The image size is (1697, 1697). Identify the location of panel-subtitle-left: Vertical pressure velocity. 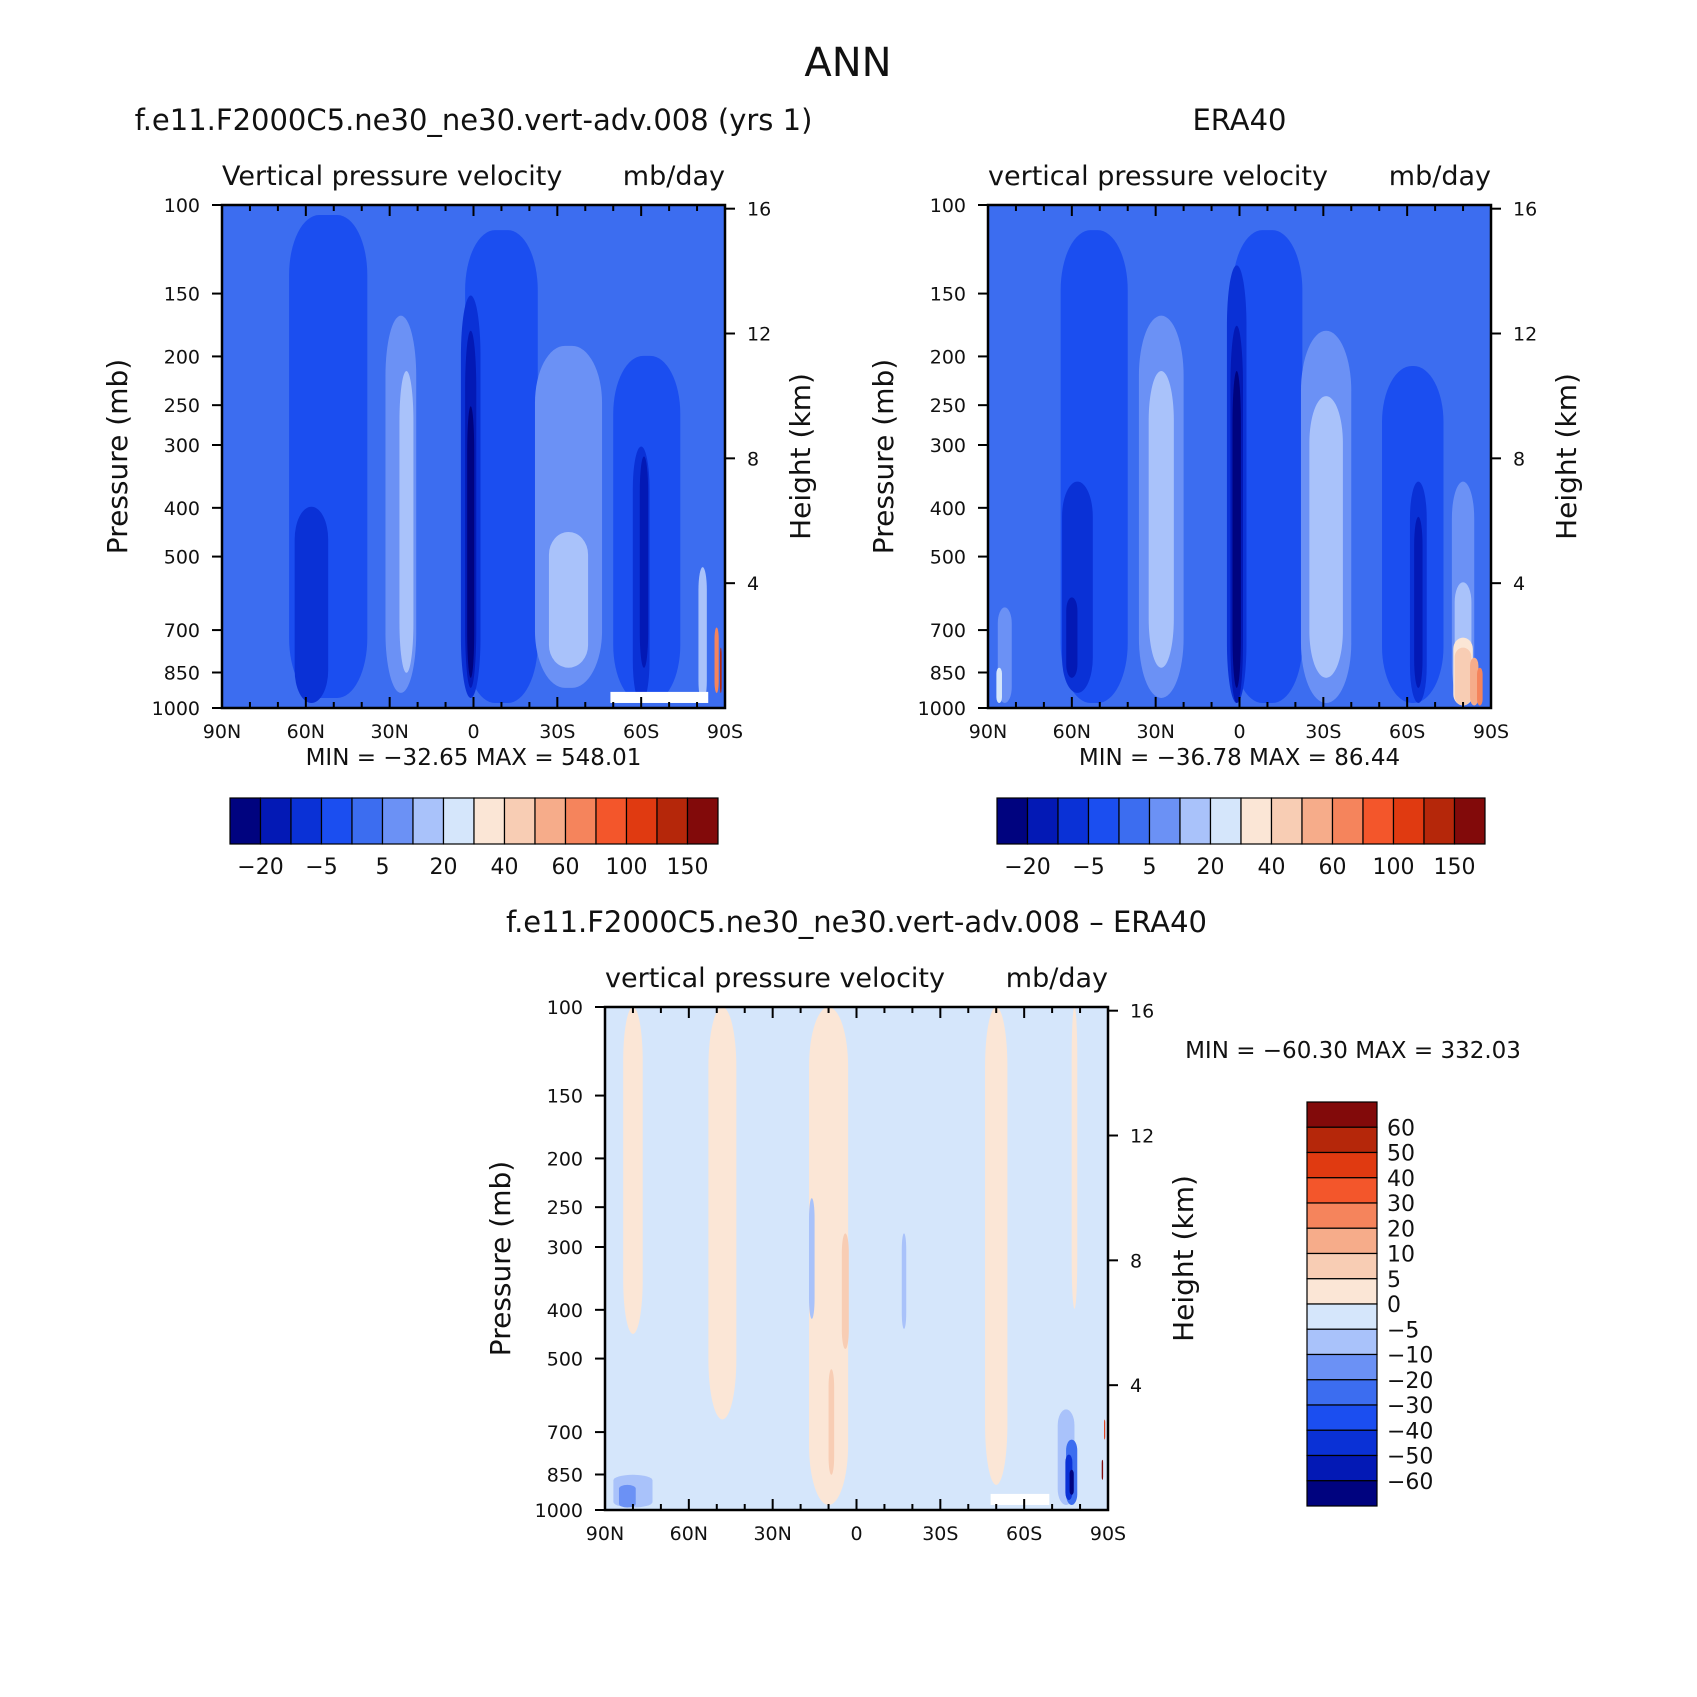
(392, 176).